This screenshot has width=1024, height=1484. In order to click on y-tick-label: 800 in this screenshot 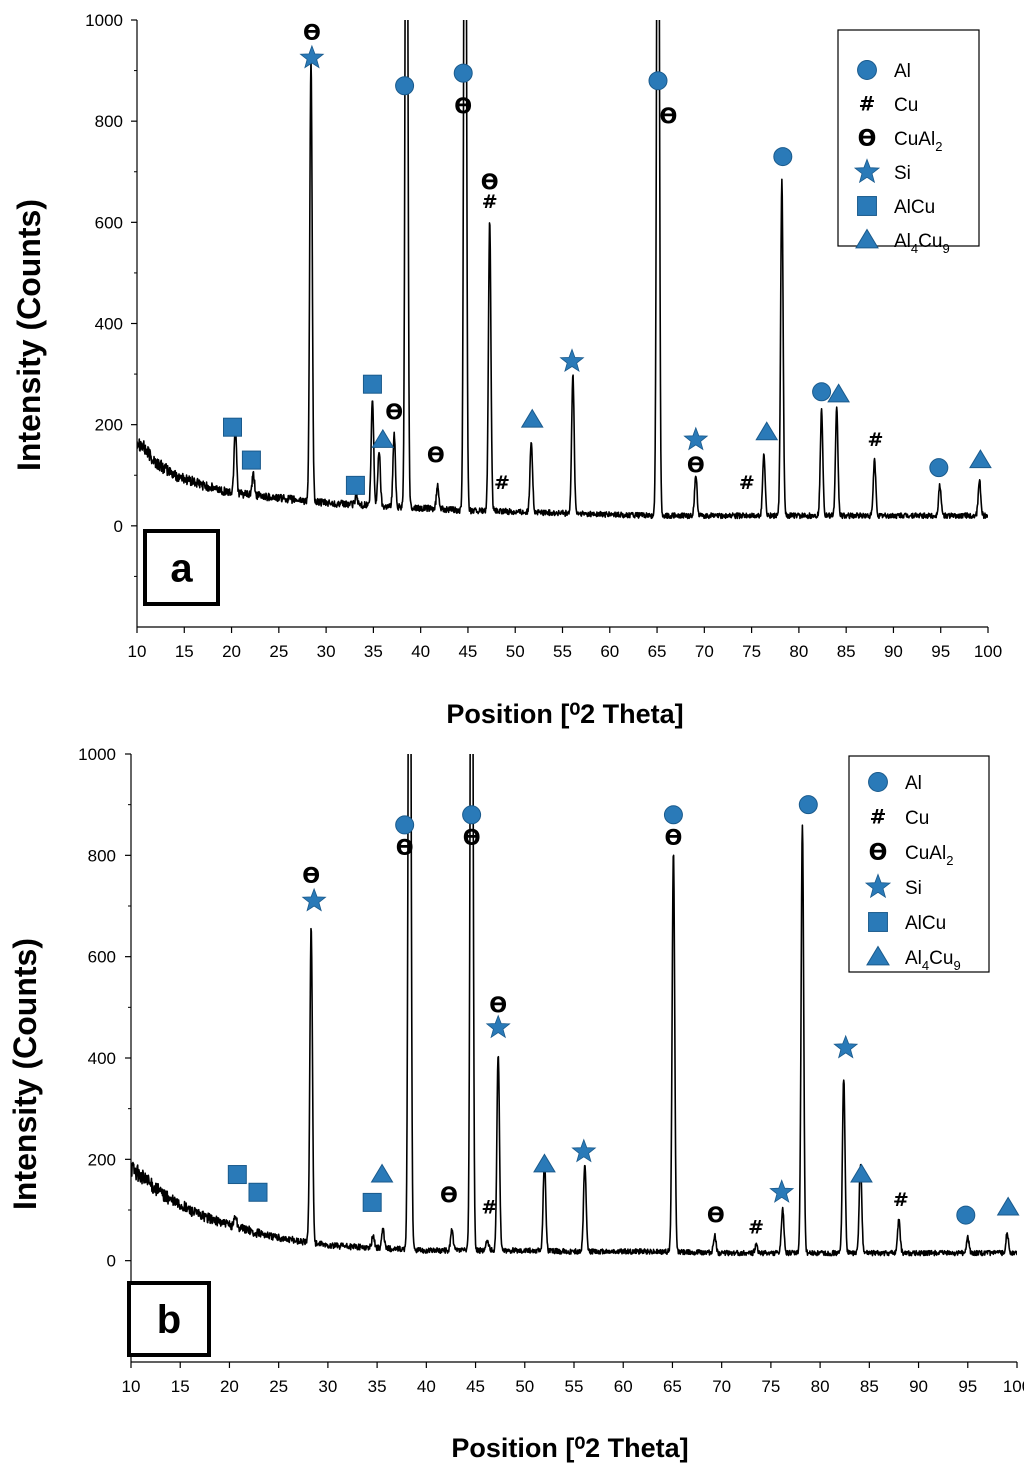, I will do `click(102, 855)`.